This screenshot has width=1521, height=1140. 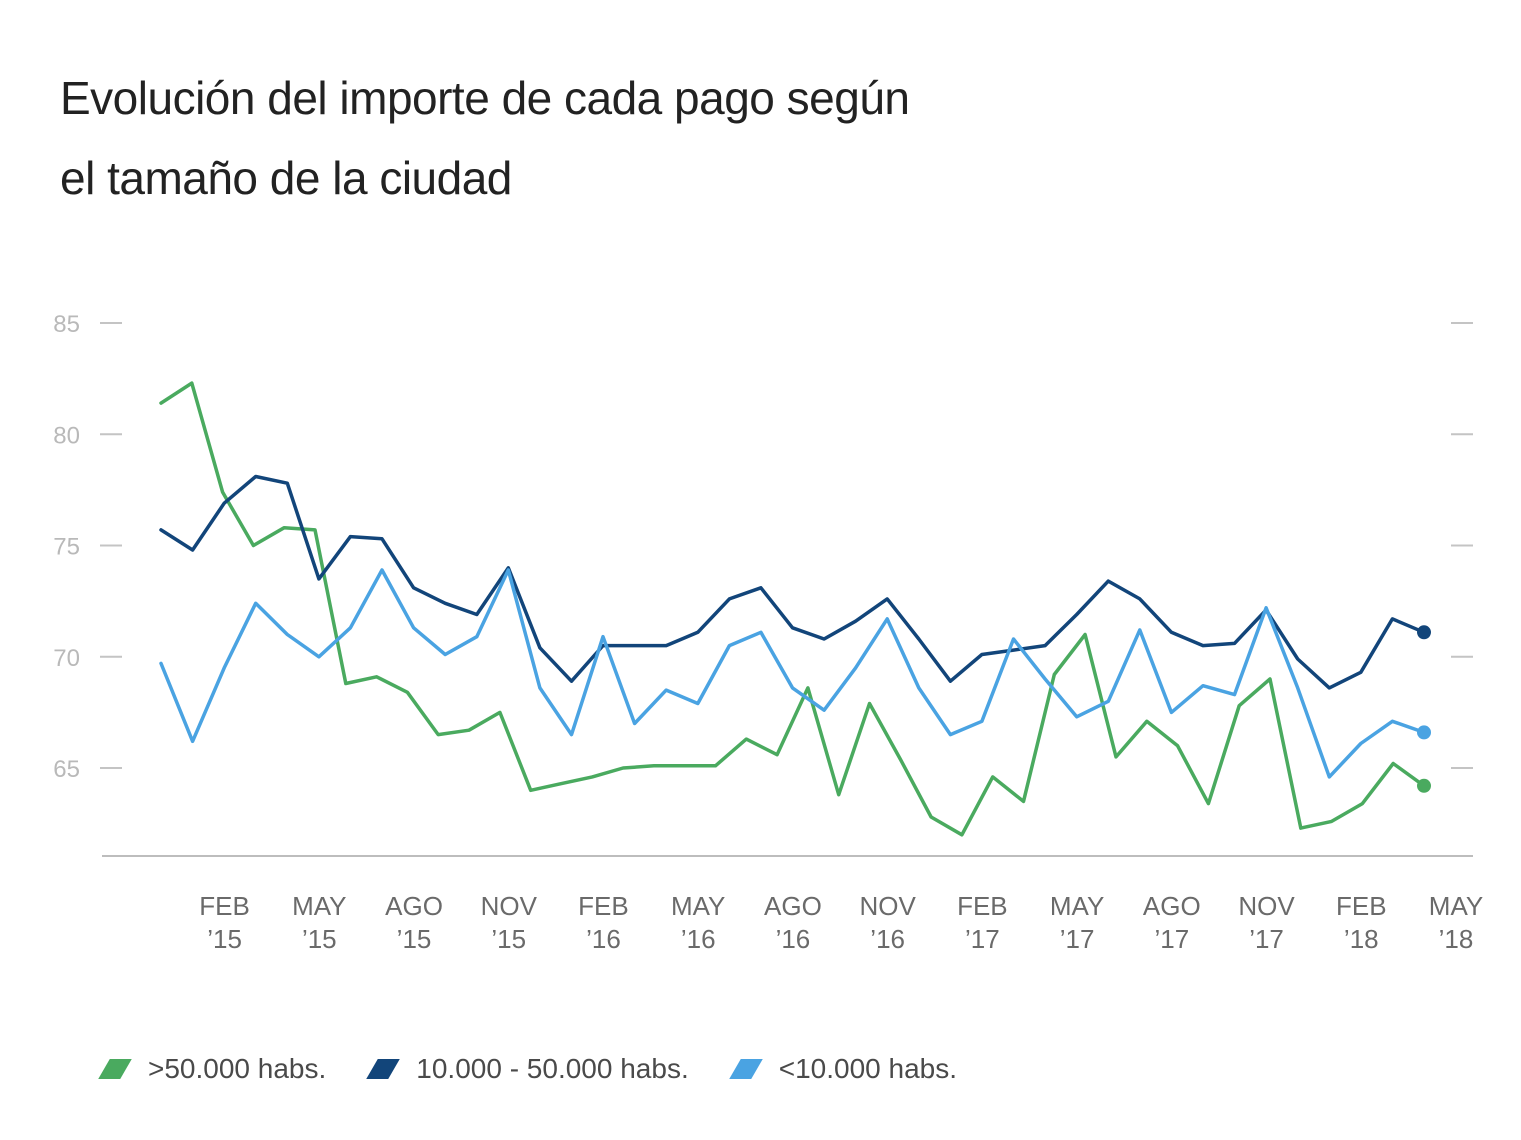 I want to click on series-end-point-large-cities, so click(x=1424, y=785).